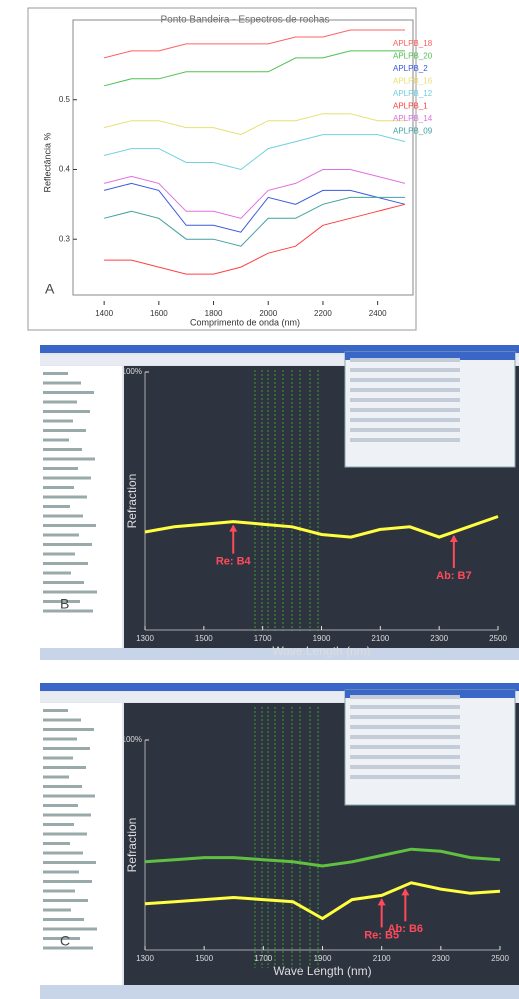  What do you see at coordinates (268, 313) in the screenshot?
I see `x-tick-label: 2000` at bounding box center [268, 313].